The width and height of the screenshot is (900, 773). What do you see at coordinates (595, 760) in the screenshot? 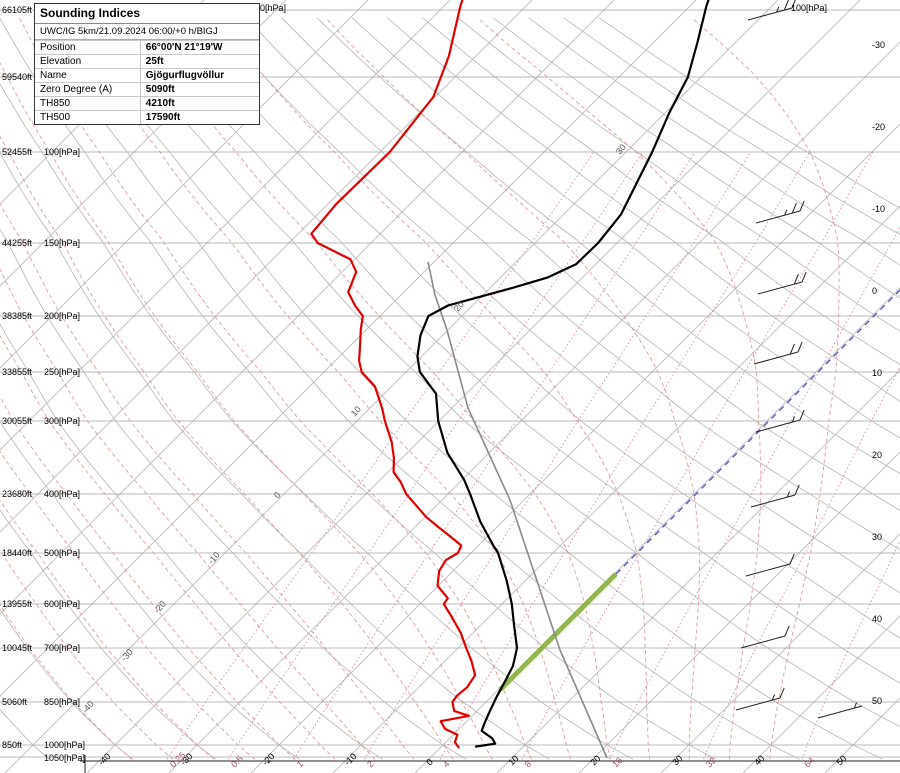
I see `temperature-axis-label-bottom: 20` at bounding box center [595, 760].